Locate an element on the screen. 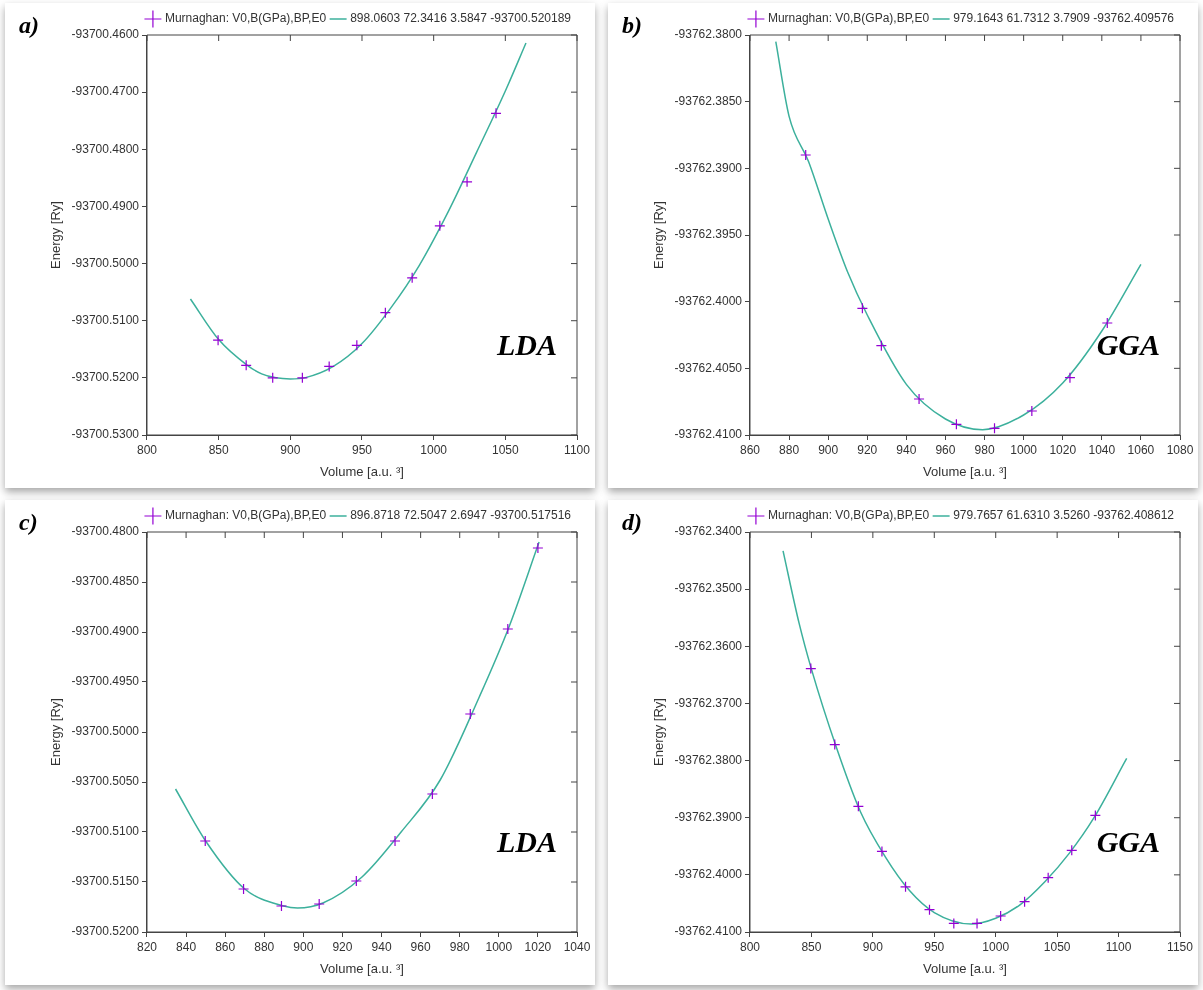  y-tick-label: -93762.3500 is located at coordinates (708, 588).